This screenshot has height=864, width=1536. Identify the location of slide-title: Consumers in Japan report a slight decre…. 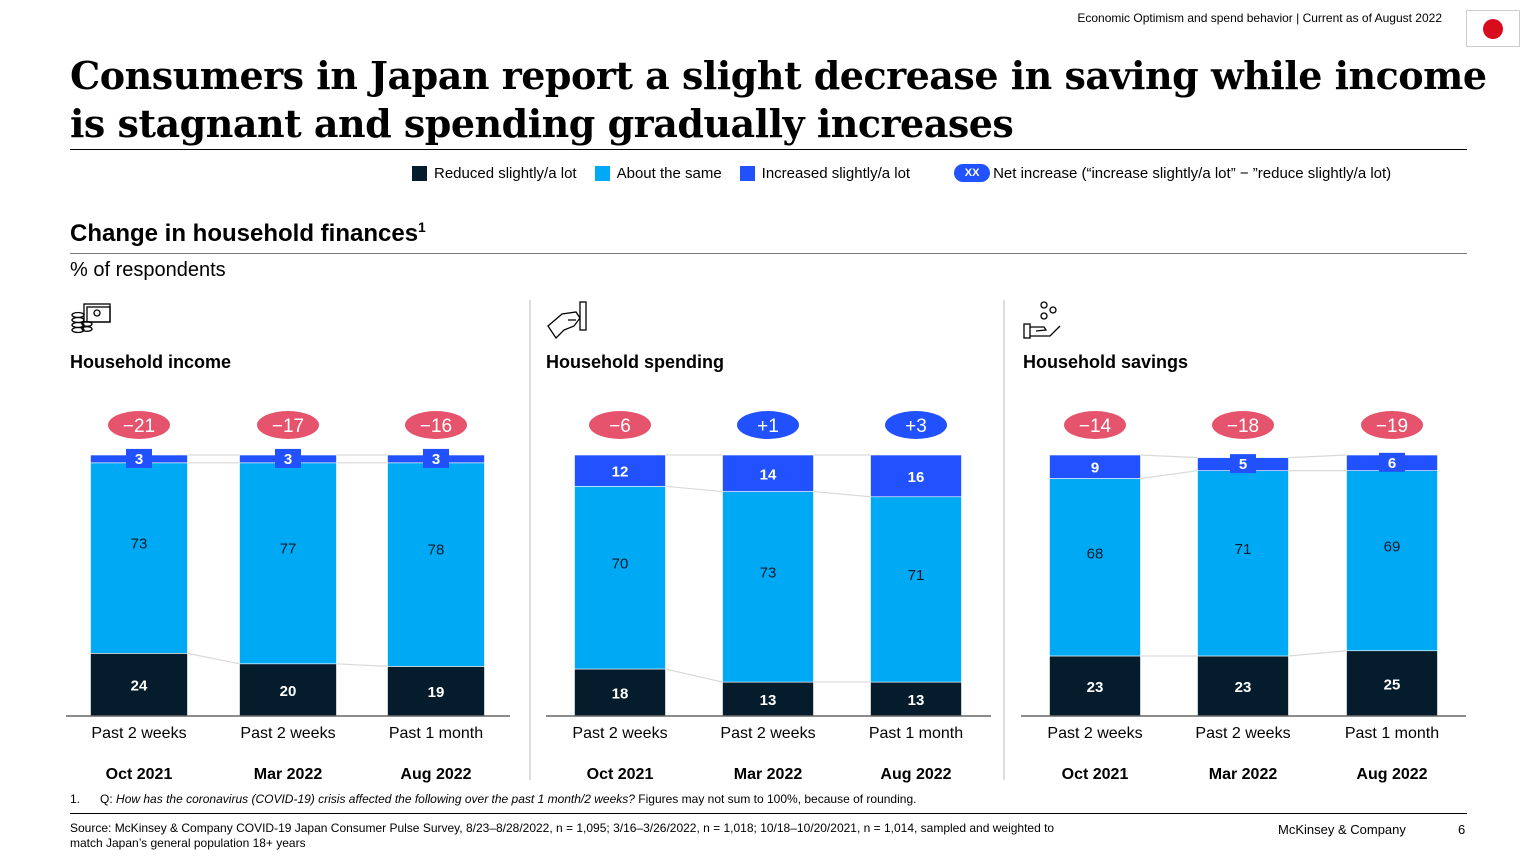
(778, 99).